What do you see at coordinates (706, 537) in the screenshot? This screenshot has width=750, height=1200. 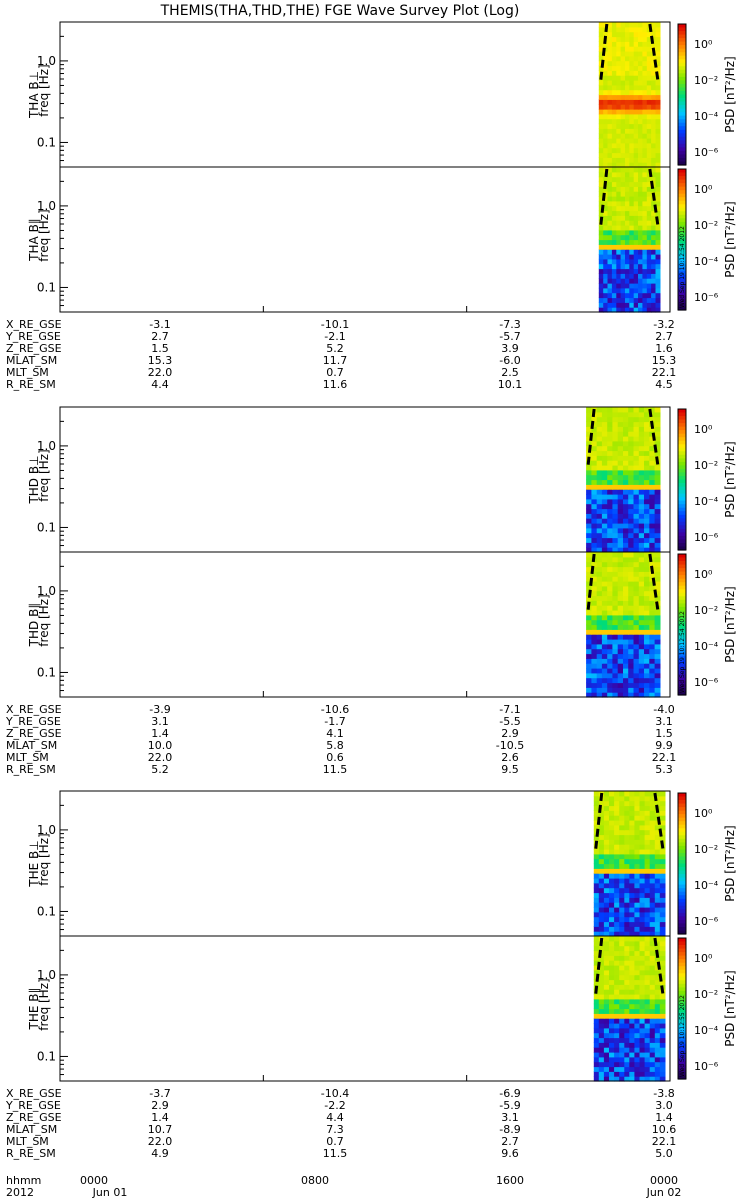 I see `colorbar-tick-label: 10⁻⁶` at bounding box center [706, 537].